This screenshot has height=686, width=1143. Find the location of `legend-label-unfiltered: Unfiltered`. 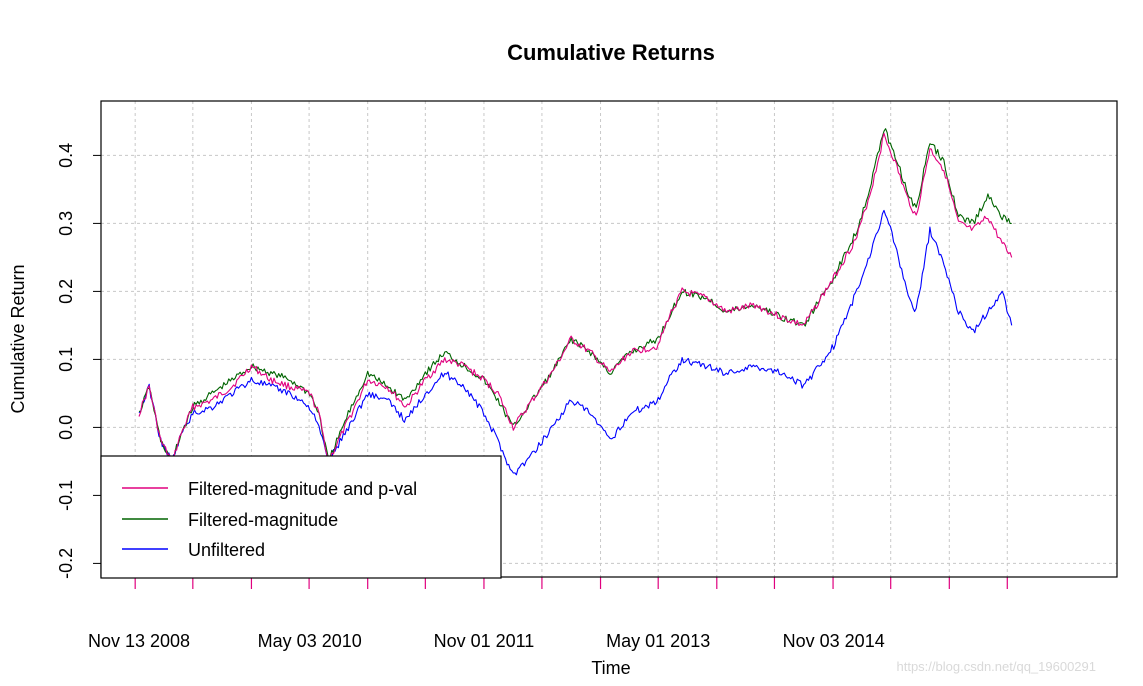

legend-label-unfiltered: Unfiltered is located at coordinates (226, 550).